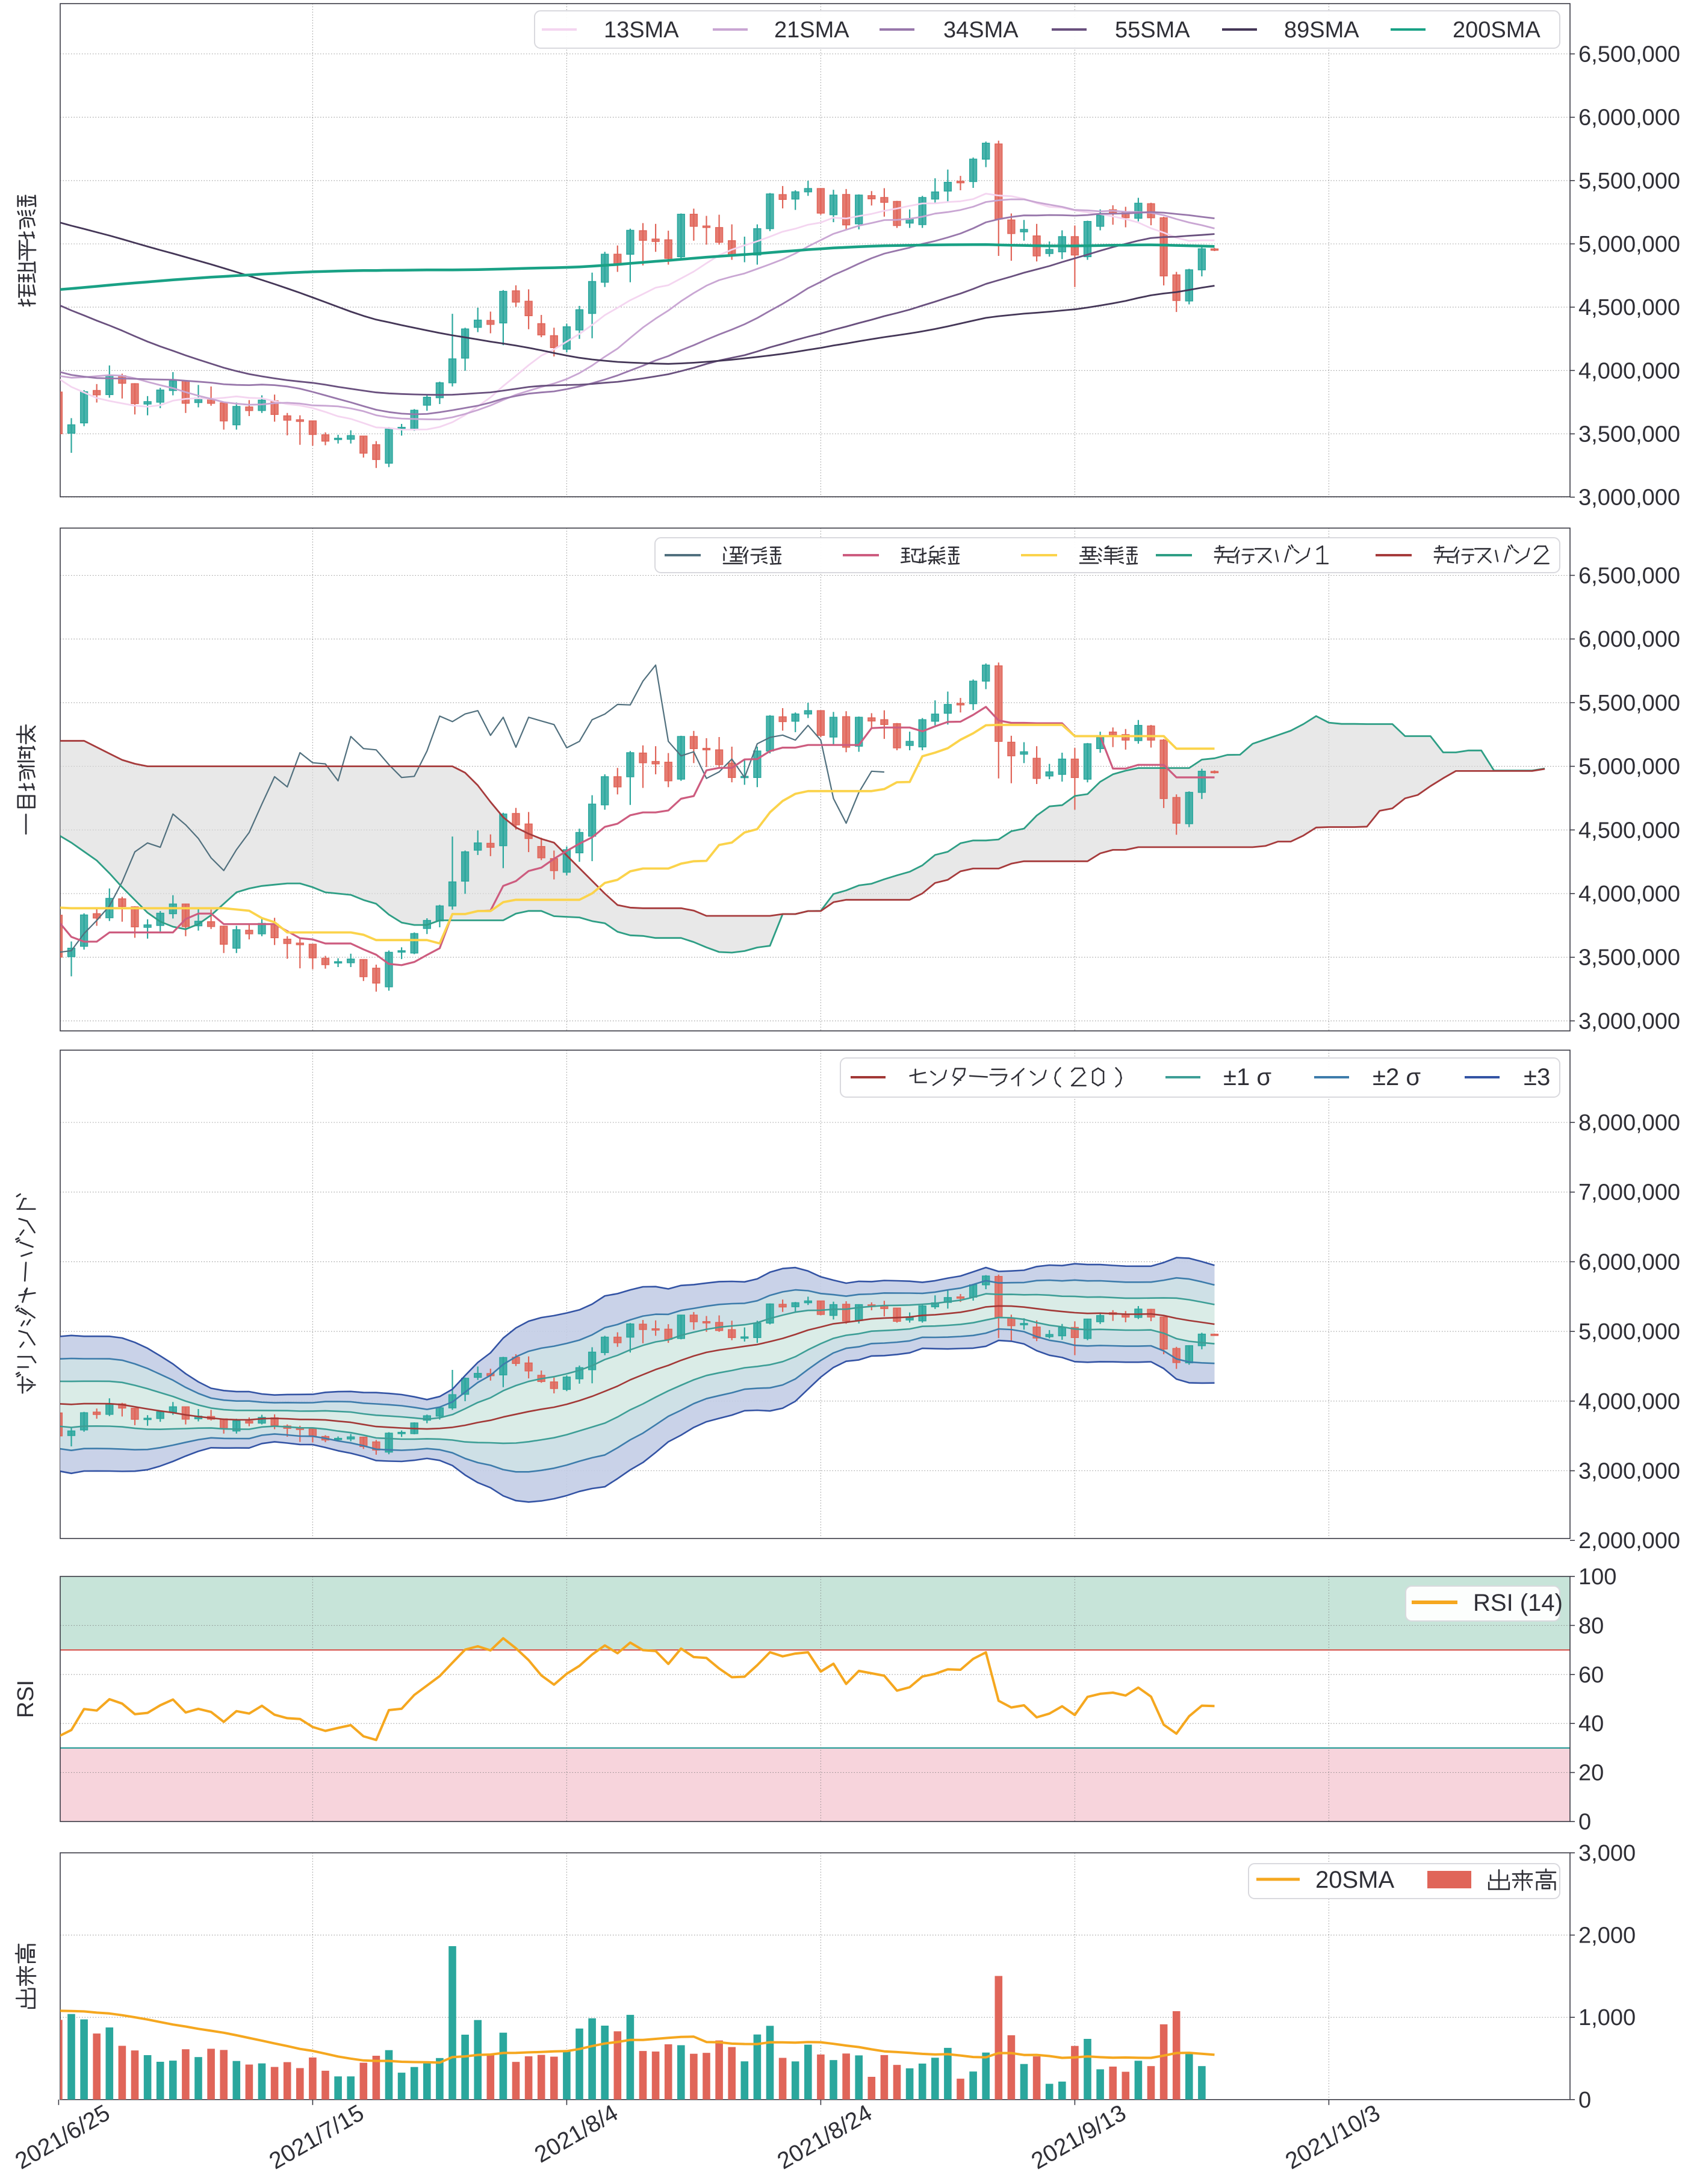 This screenshot has width=1688, height=2184. Describe the element at coordinates (26, 1699) in the screenshot. I see `svg-text: RSI` at that location.